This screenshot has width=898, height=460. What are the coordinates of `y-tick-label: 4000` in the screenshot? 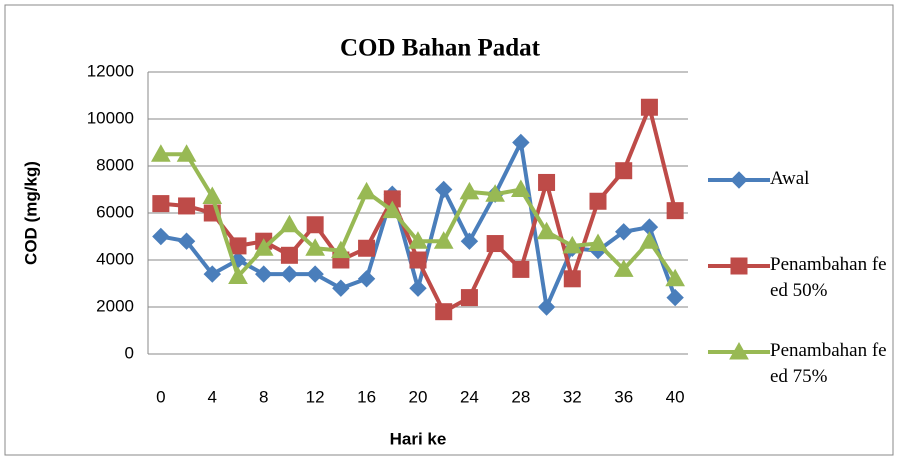 It's located at (115, 258).